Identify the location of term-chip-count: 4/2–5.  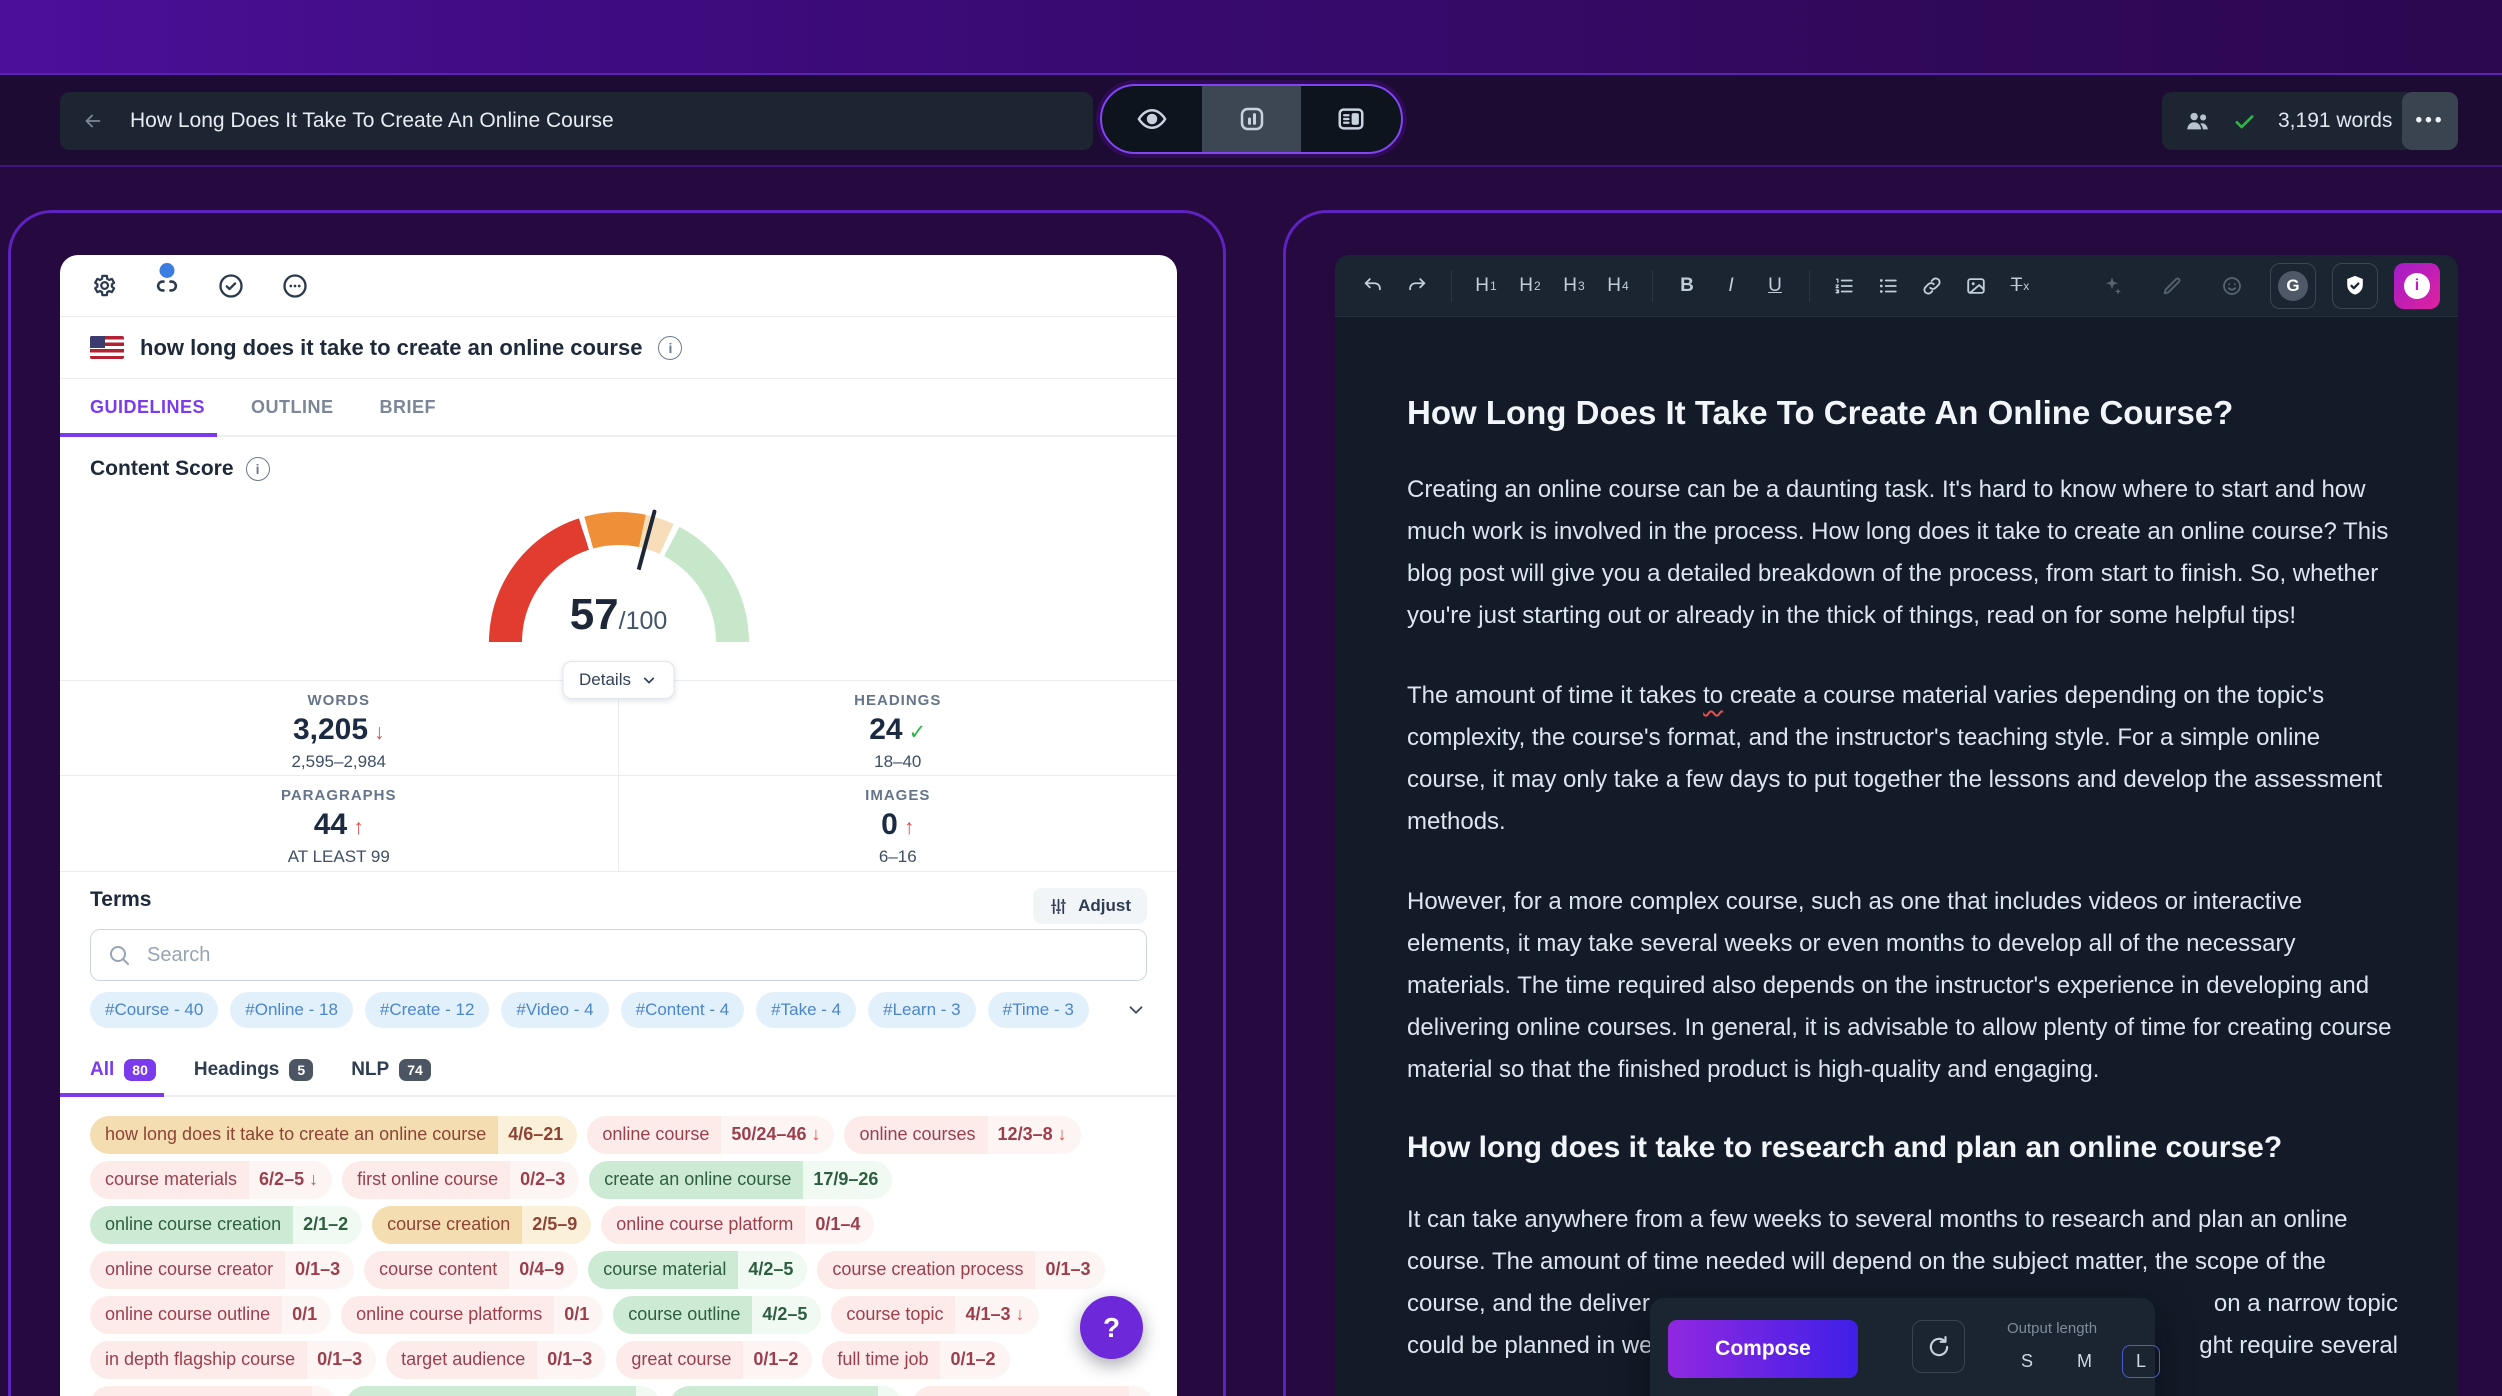
(773, 1270).